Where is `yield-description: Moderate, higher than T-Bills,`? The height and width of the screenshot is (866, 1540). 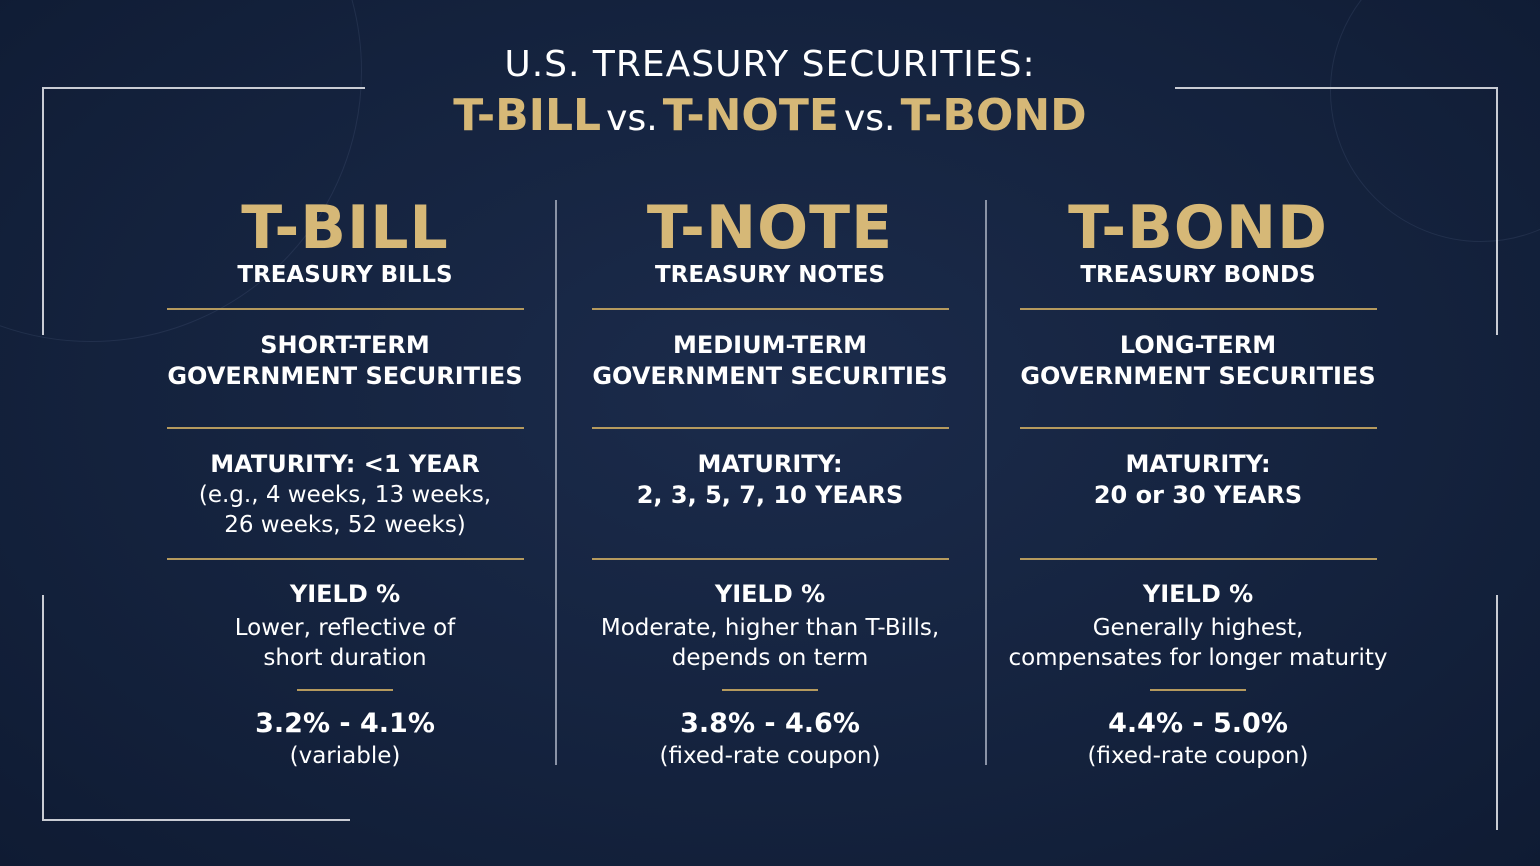 yield-description: Moderate, higher than T-Bills, is located at coordinates (770, 628).